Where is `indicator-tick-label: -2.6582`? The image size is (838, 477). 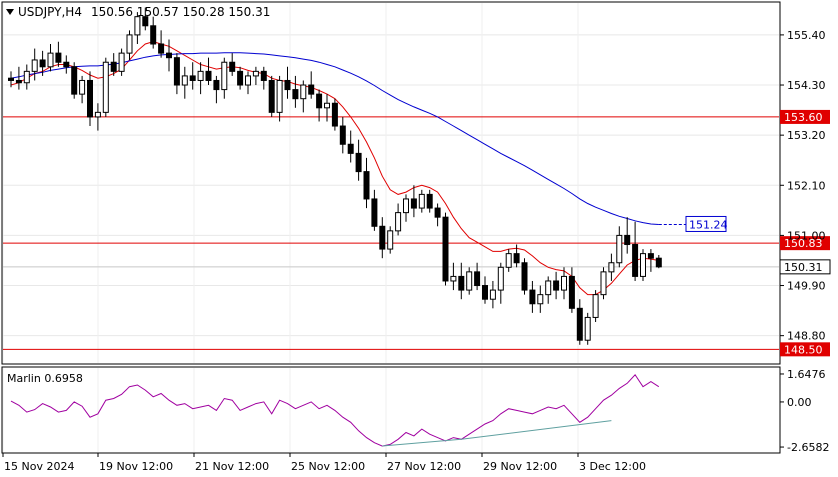 indicator-tick-label: -2.6582 is located at coordinates (808, 447).